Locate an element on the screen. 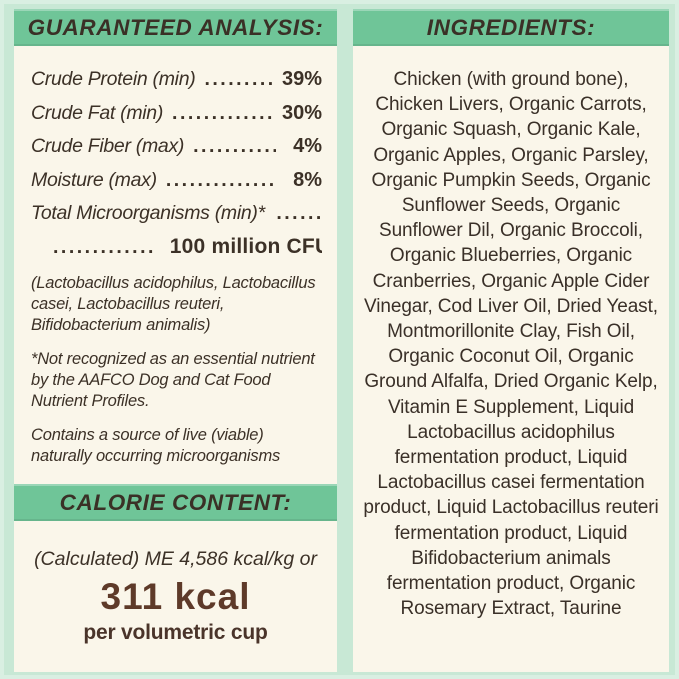  analysis-label: Crude Fiber (max) is located at coordinates (108, 146).